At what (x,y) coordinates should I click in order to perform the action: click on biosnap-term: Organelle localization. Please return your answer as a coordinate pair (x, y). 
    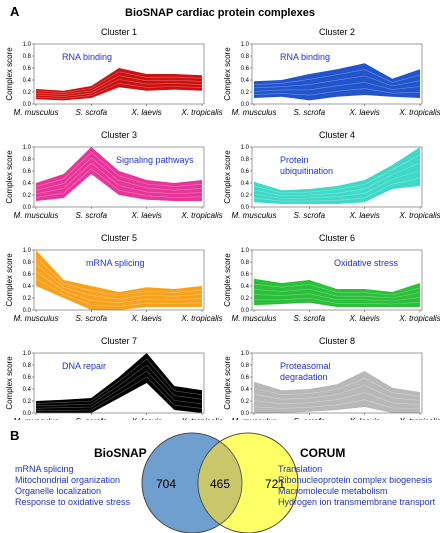
    Looking at the image, I should click on (58, 491).